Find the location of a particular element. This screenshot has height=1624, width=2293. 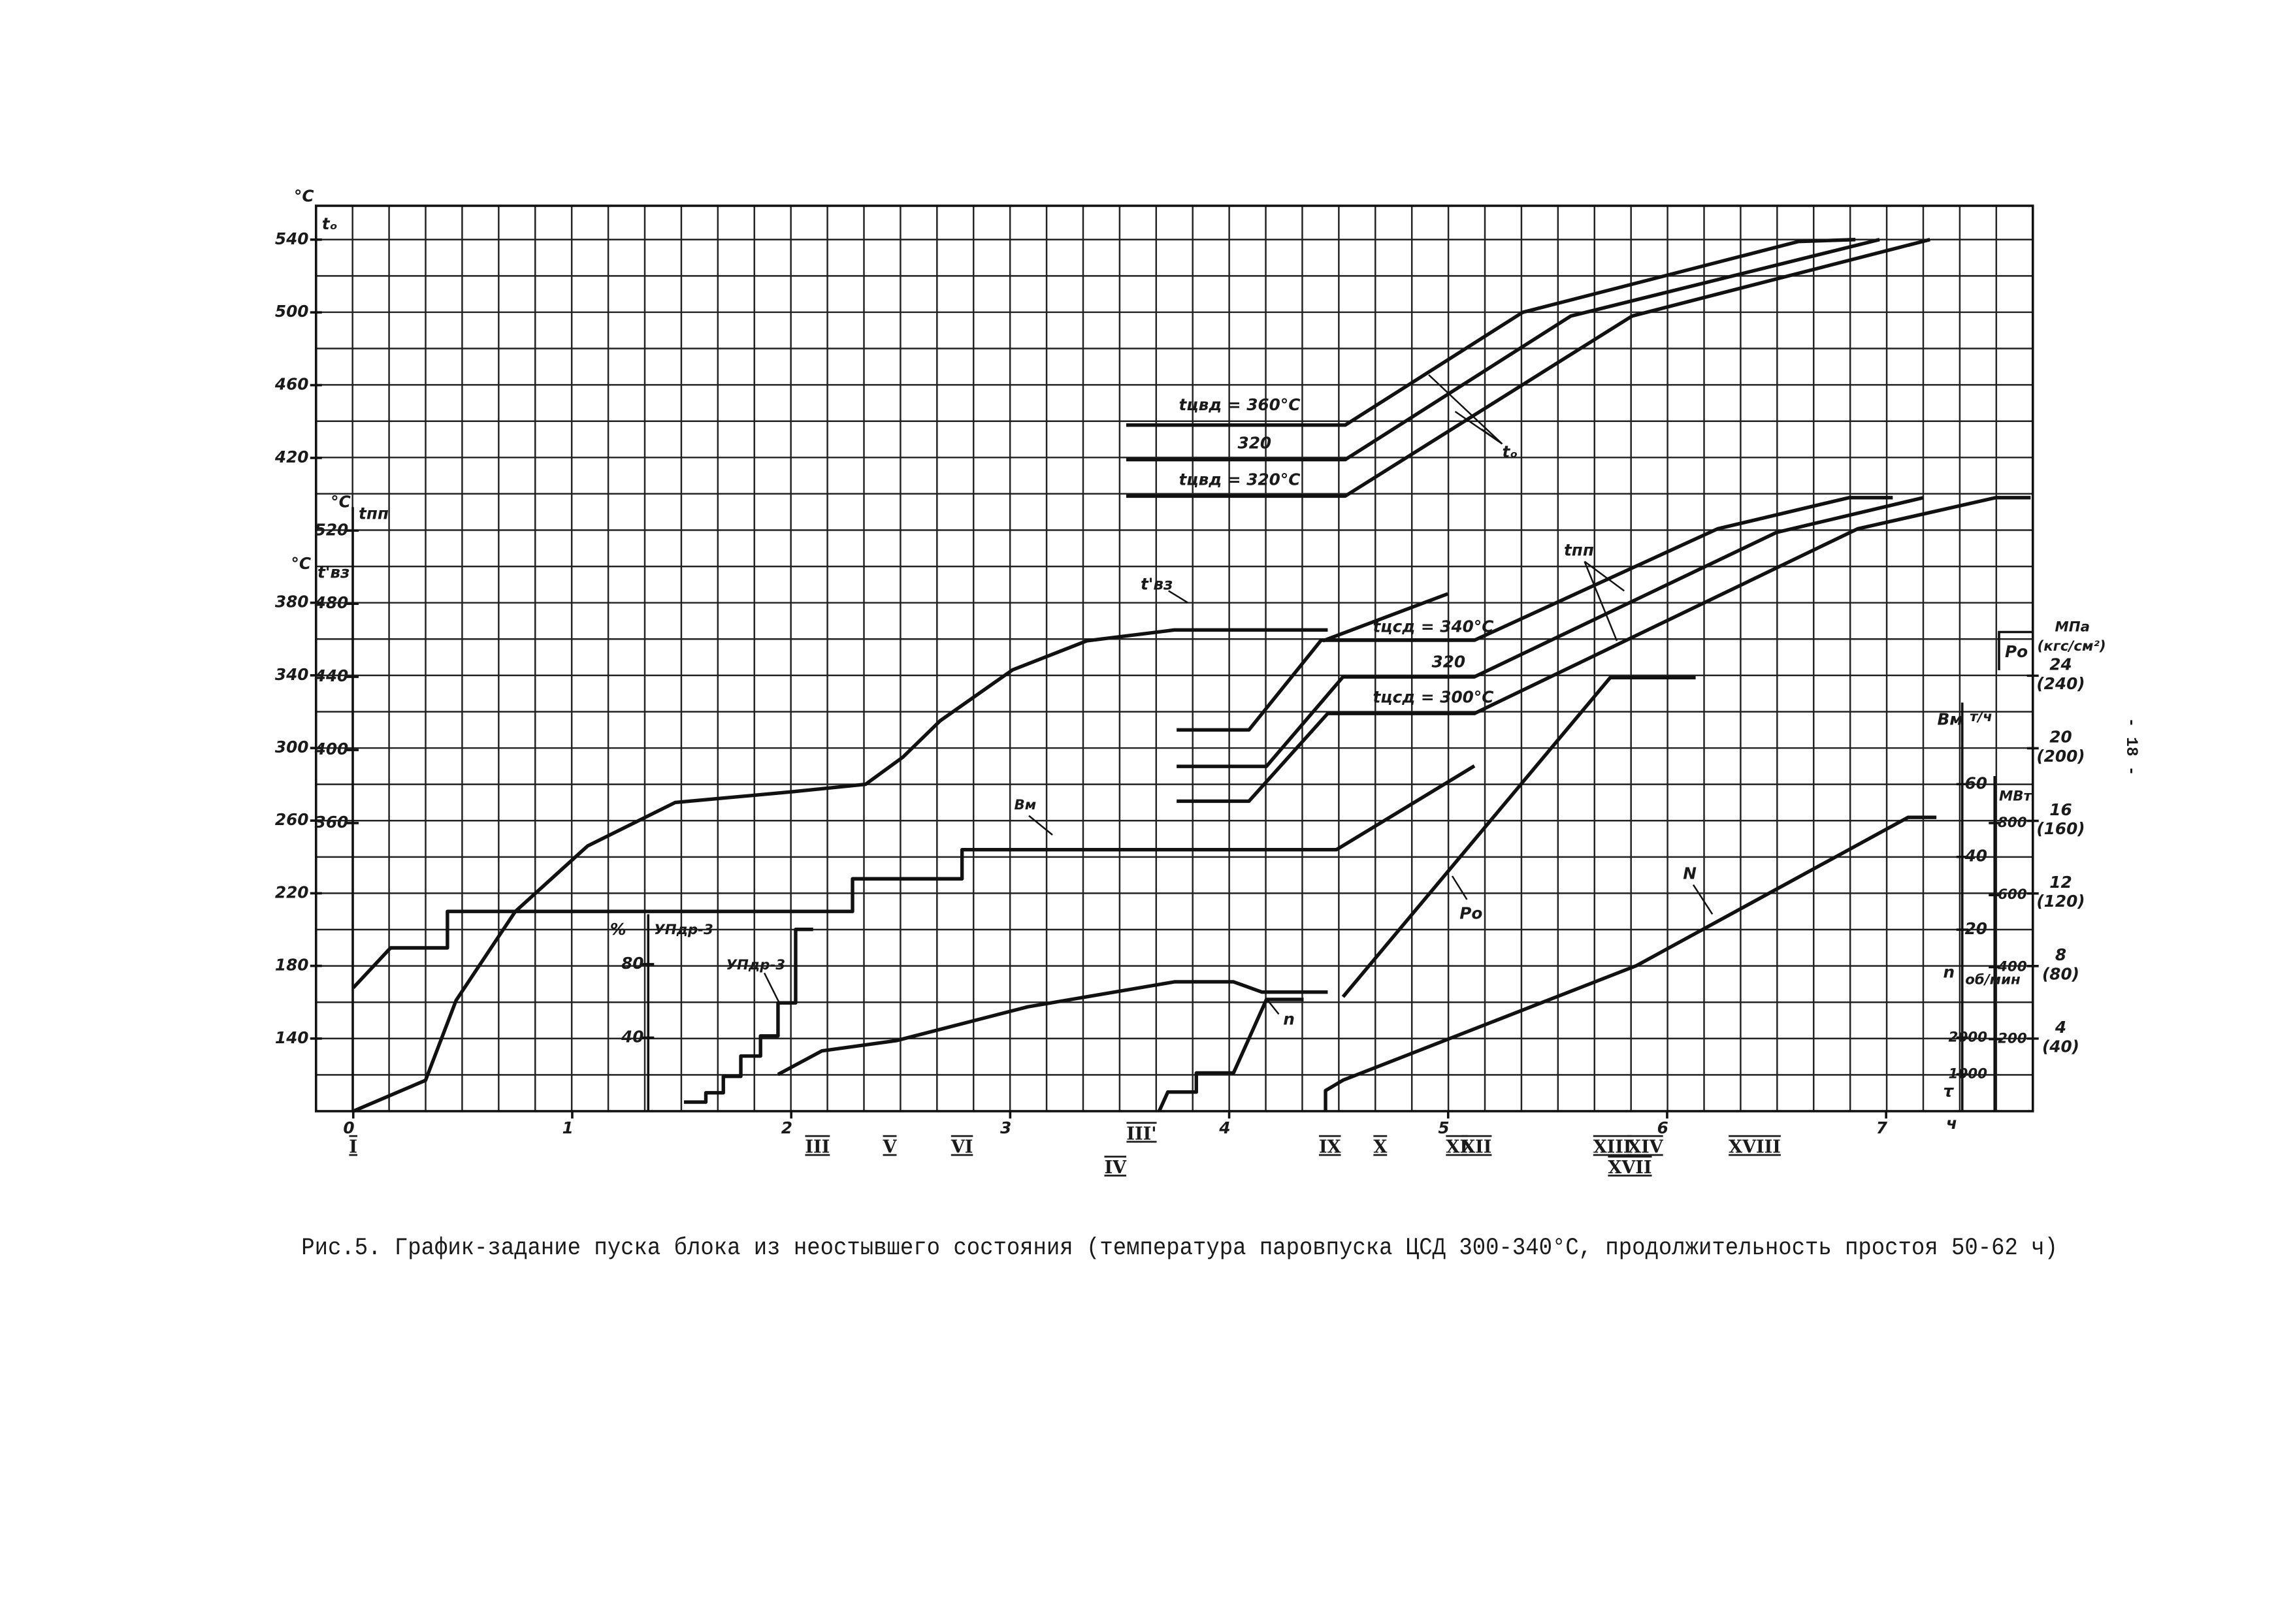

y-tick-label: 220 is located at coordinates (292, 892).